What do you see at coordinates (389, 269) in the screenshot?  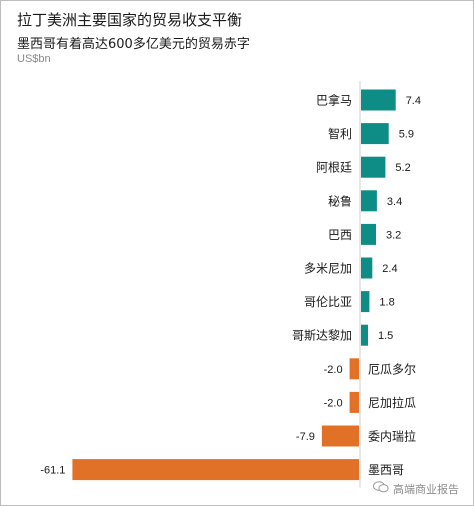 I see `value-label: 2.4` at bounding box center [389, 269].